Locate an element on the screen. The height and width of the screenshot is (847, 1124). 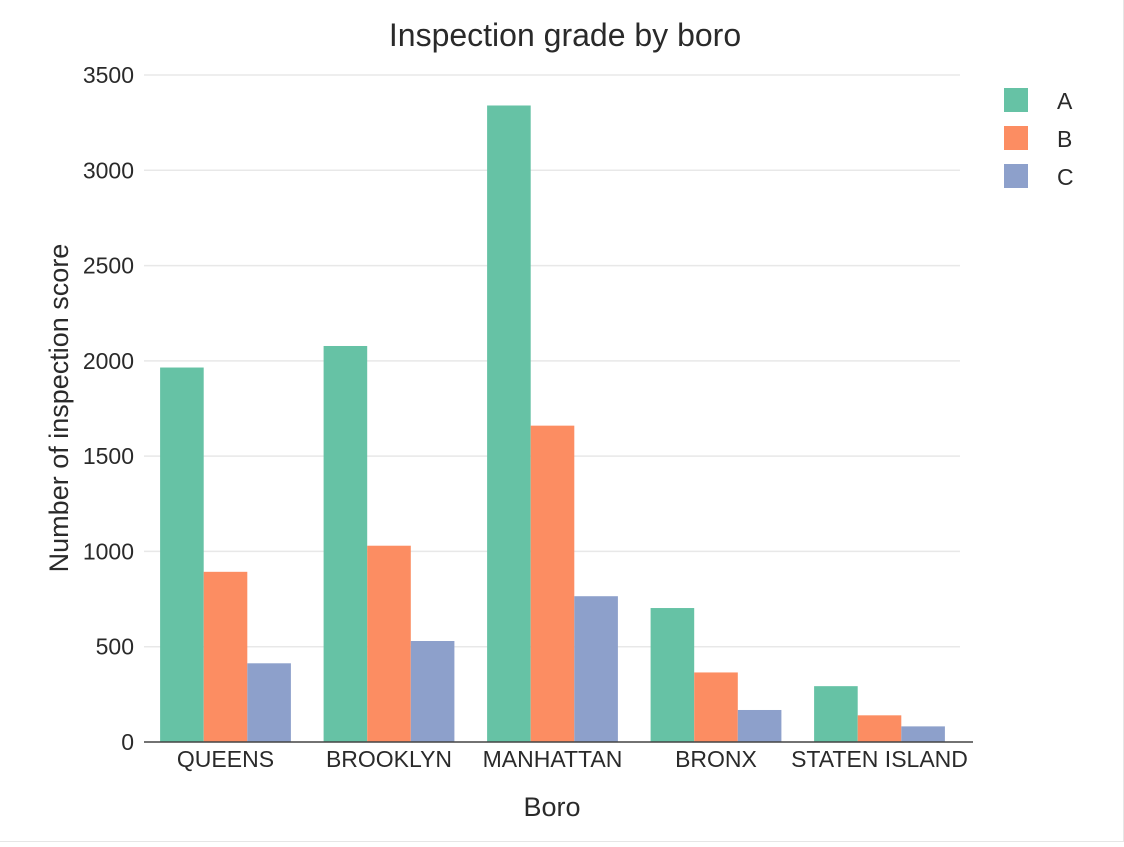
y-tick-label: 3000 is located at coordinates (108, 170).